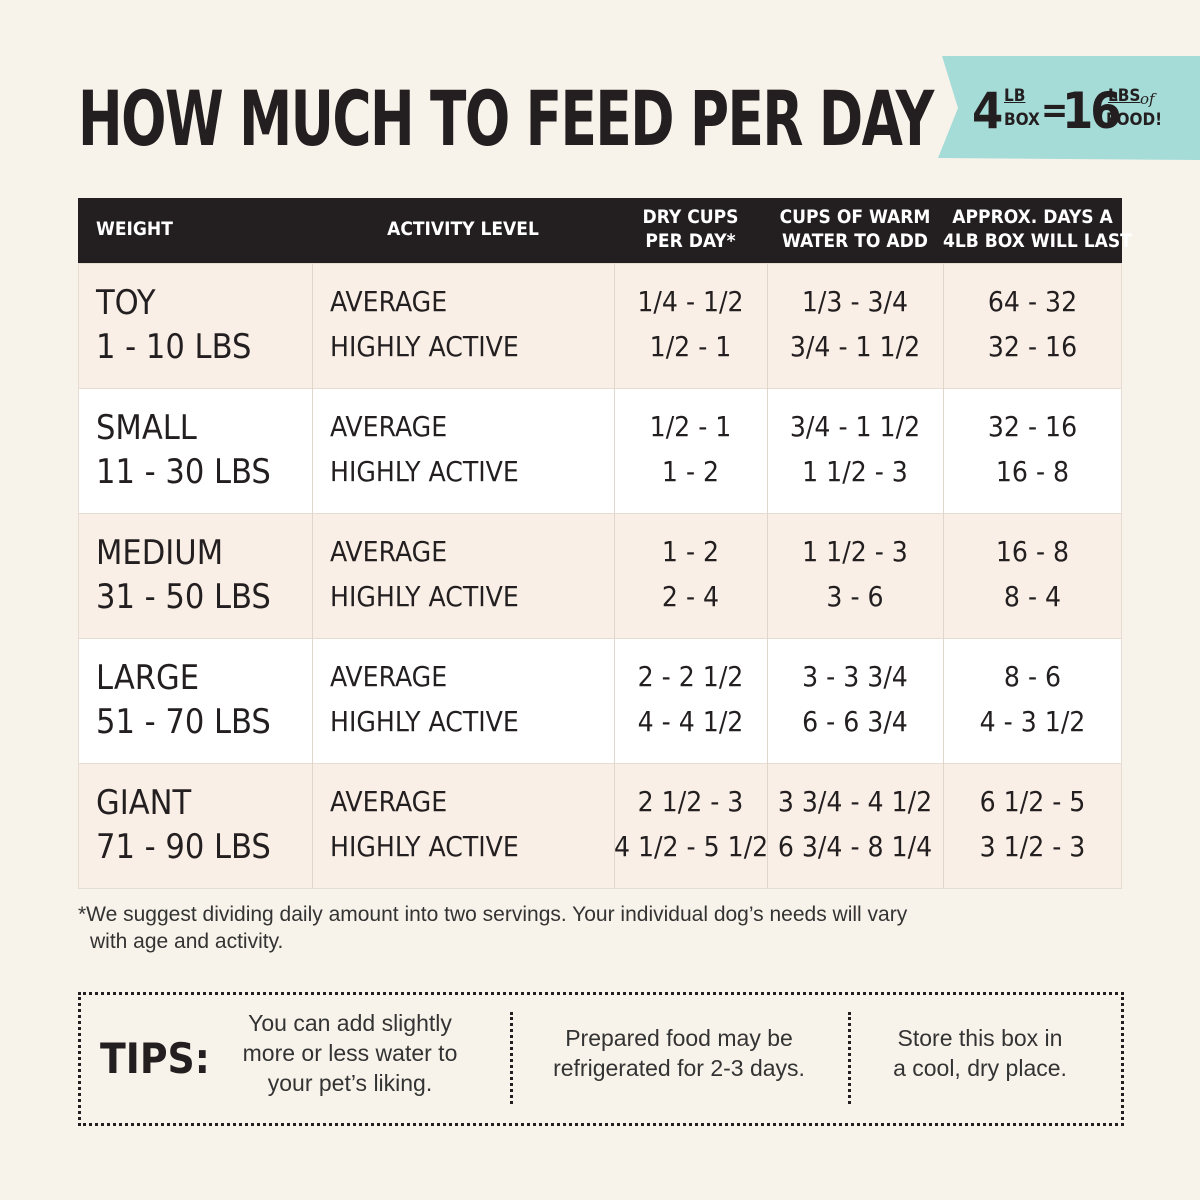  What do you see at coordinates (1015, 96) in the screenshot?
I see `badge-unit: LB` at bounding box center [1015, 96].